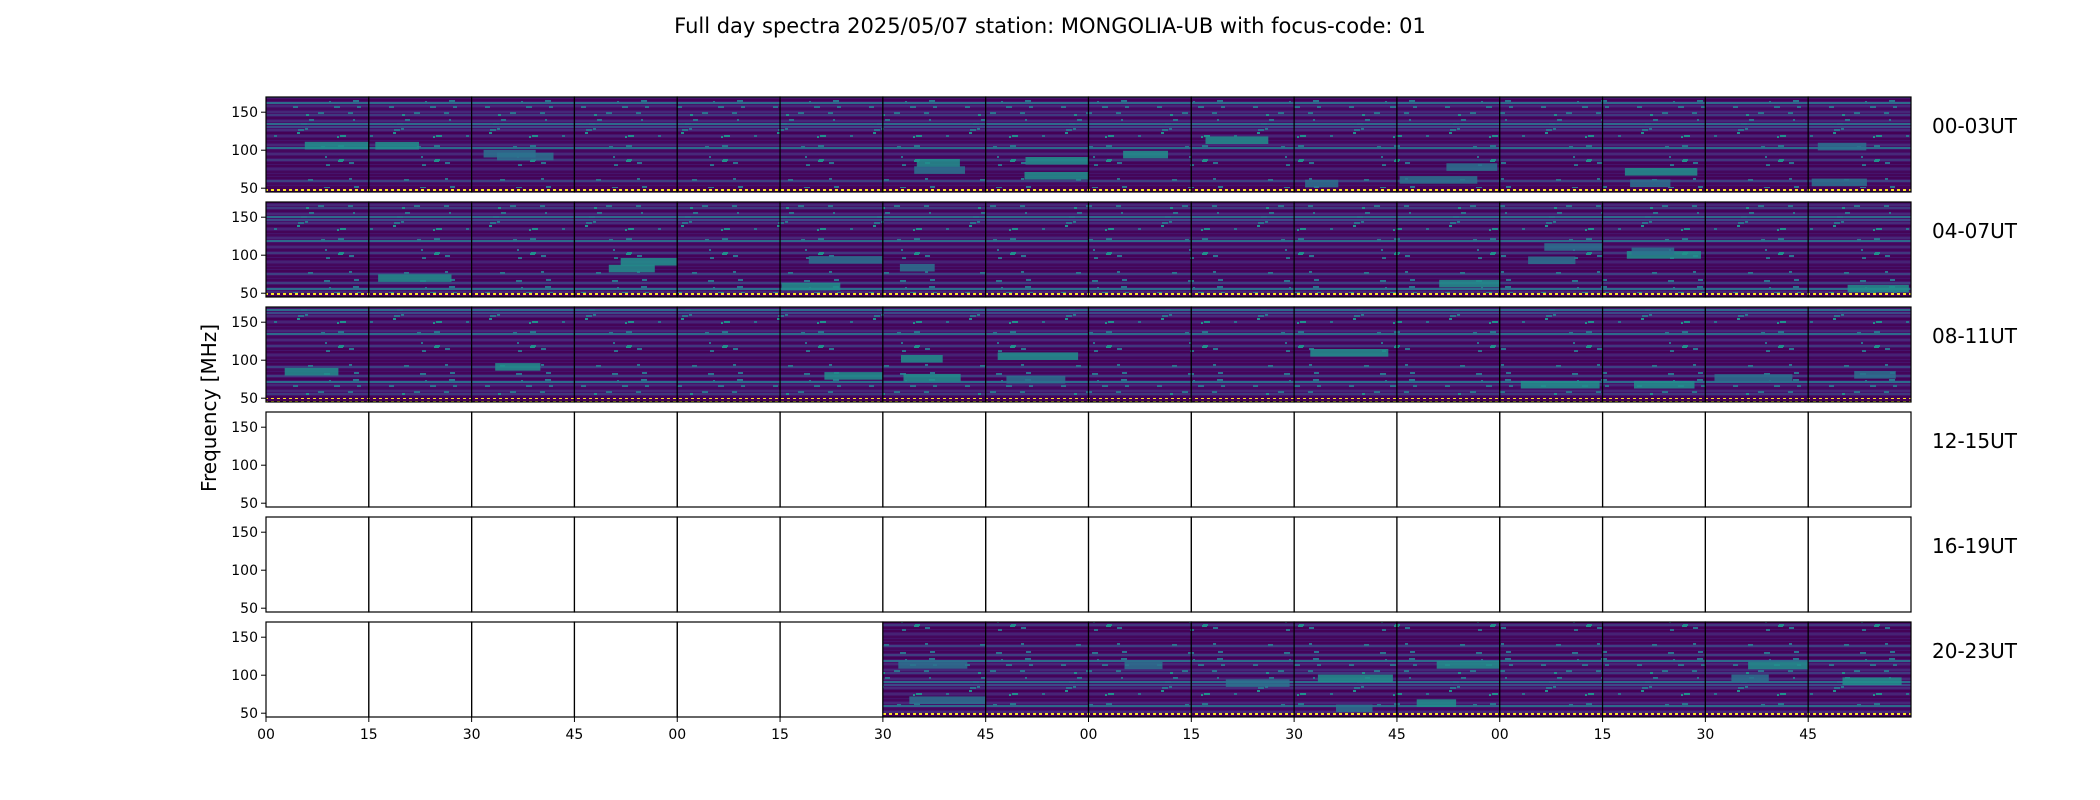 This screenshot has width=2100, height=800. What do you see at coordinates (472, 735) in the screenshot?
I see `x-tick-label: 30` at bounding box center [472, 735].